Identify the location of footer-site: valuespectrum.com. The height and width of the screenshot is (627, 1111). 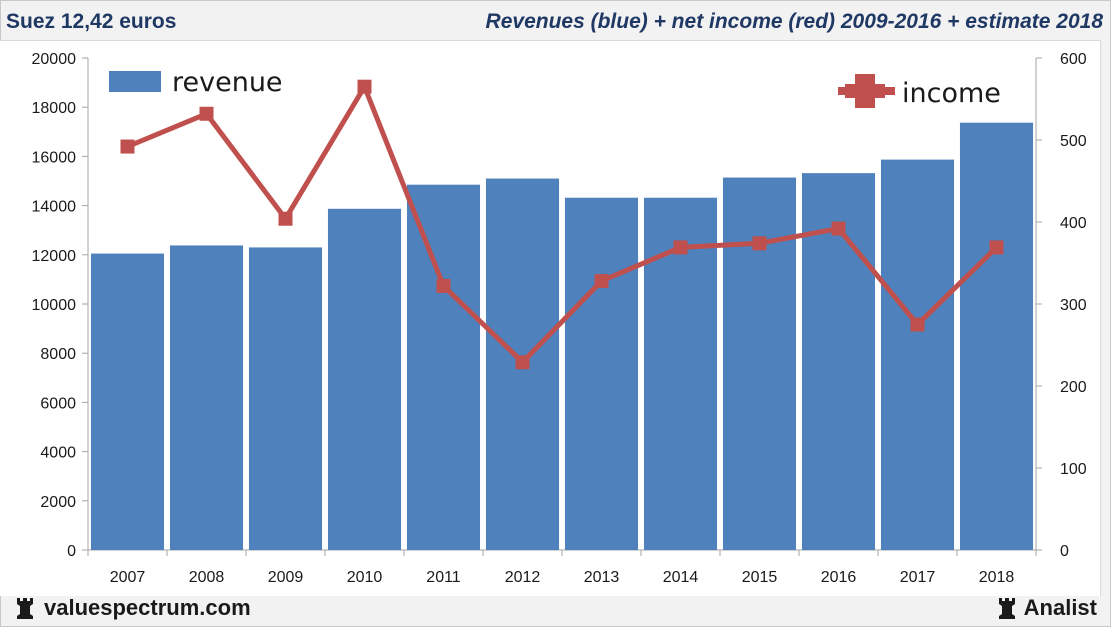
(132, 608).